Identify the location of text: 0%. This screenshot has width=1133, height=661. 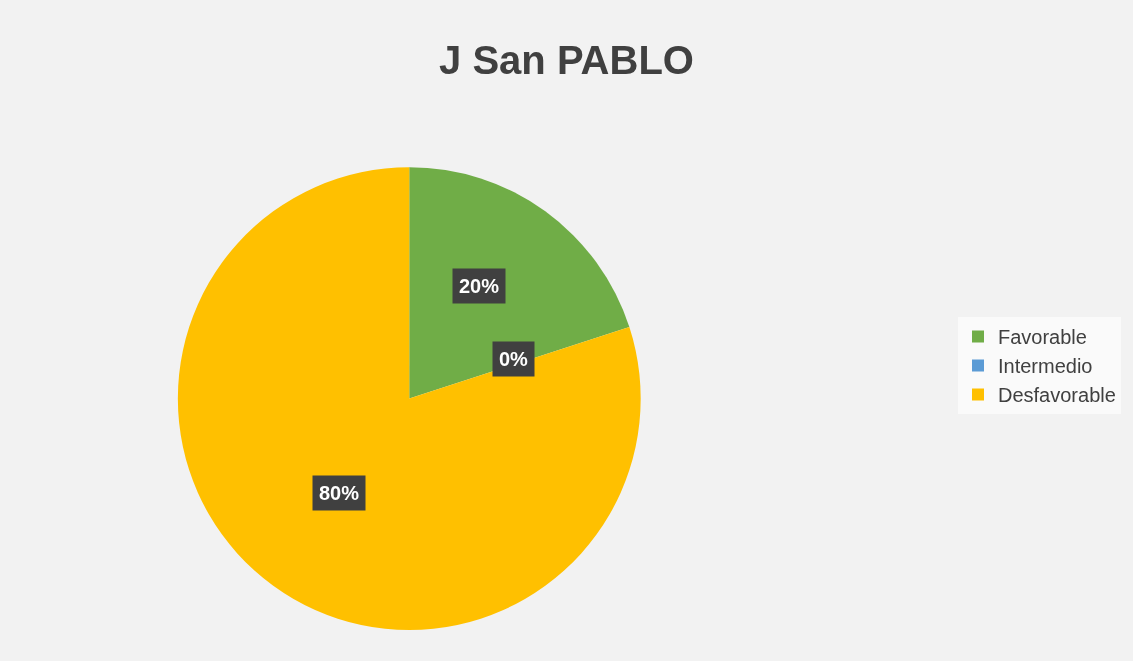
(513, 359).